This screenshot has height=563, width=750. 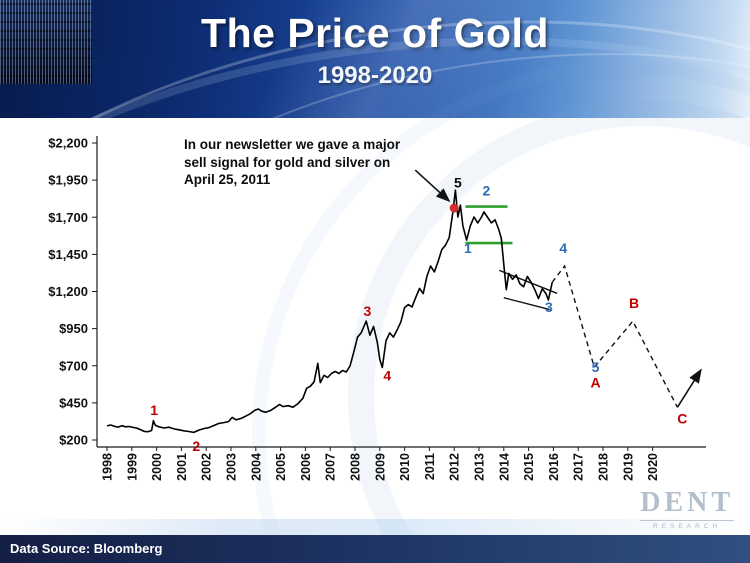 I want to click on logo-name: DENT, so click(x=687, y=502).